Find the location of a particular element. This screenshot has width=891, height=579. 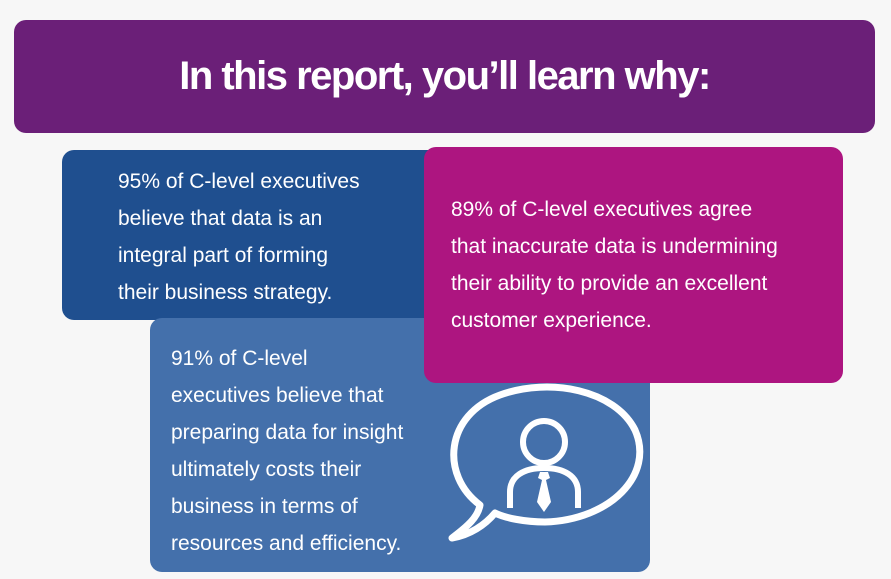

card-text-line: ultimately costs their is located at coordinates (266, 469).